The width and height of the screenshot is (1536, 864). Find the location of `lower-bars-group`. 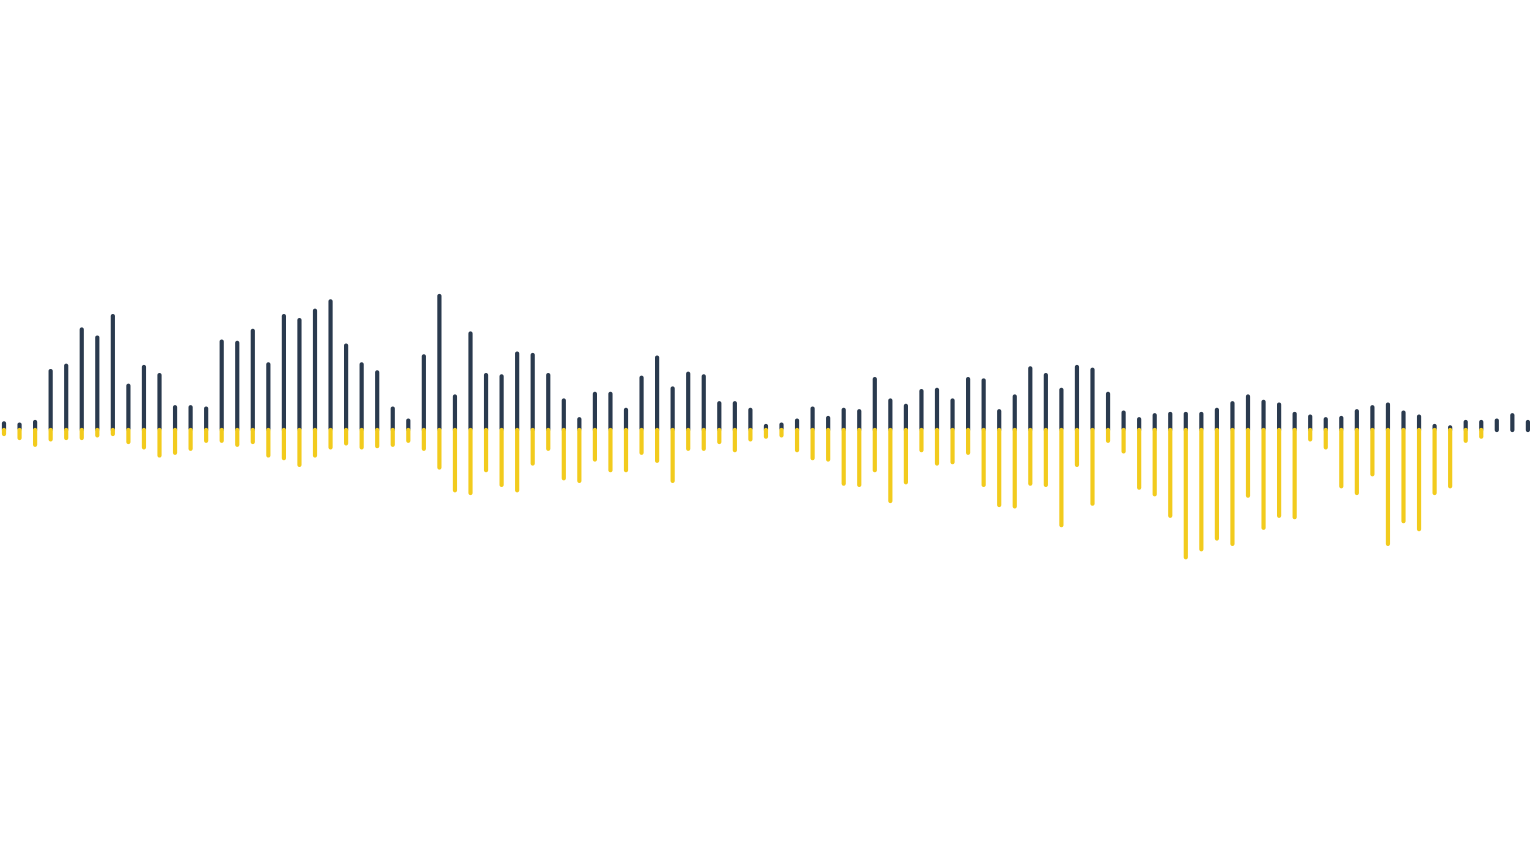

lower-bars-group is located at coordinates (742, 493).